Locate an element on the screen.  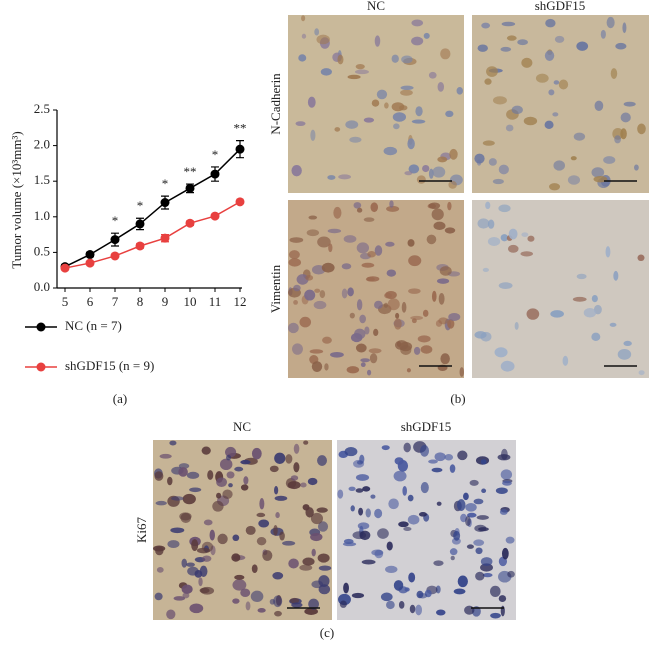
legend-label: shGDF15 (n = 9) is located at coordinates (109, 365).